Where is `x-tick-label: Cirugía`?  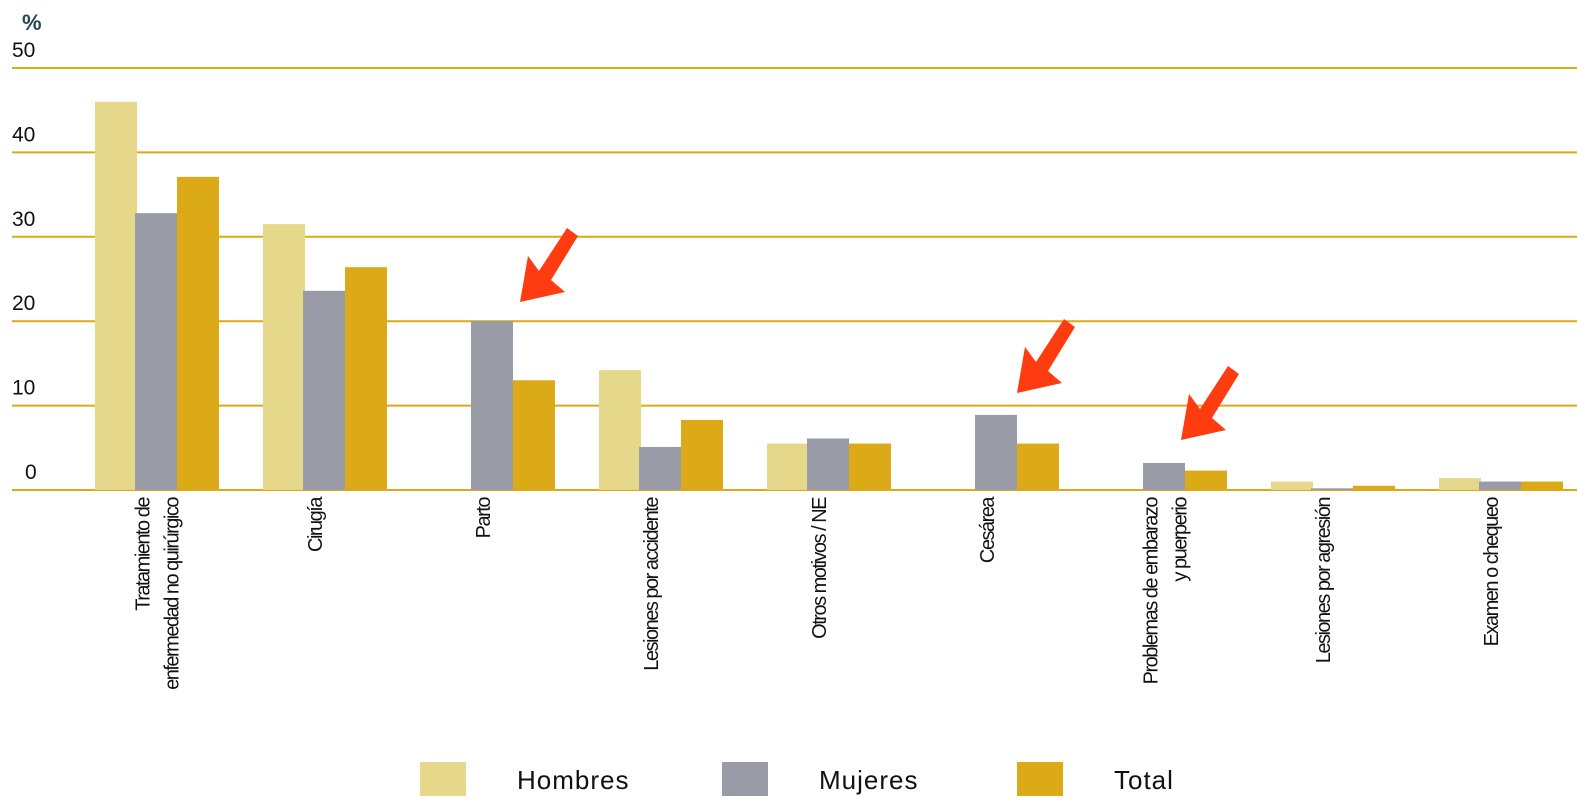 x-tick-label: Cirugía is located at coordinates (316, 524).